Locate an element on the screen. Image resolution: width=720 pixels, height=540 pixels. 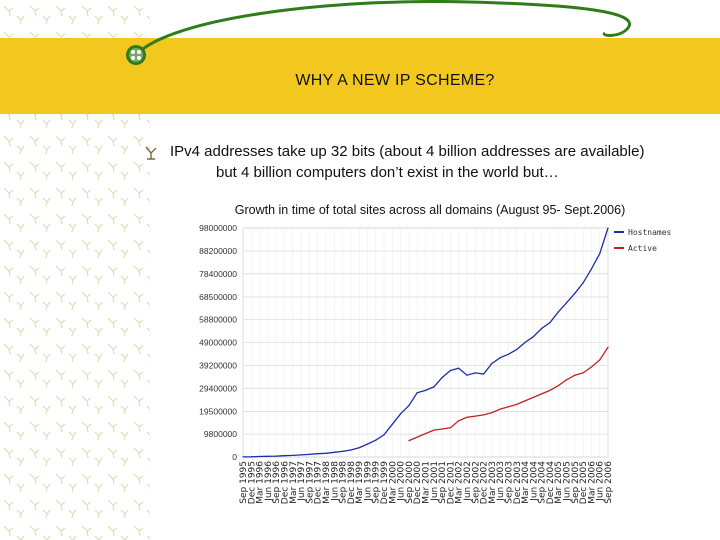
header-swoosh is located at coordinates (378, 32).